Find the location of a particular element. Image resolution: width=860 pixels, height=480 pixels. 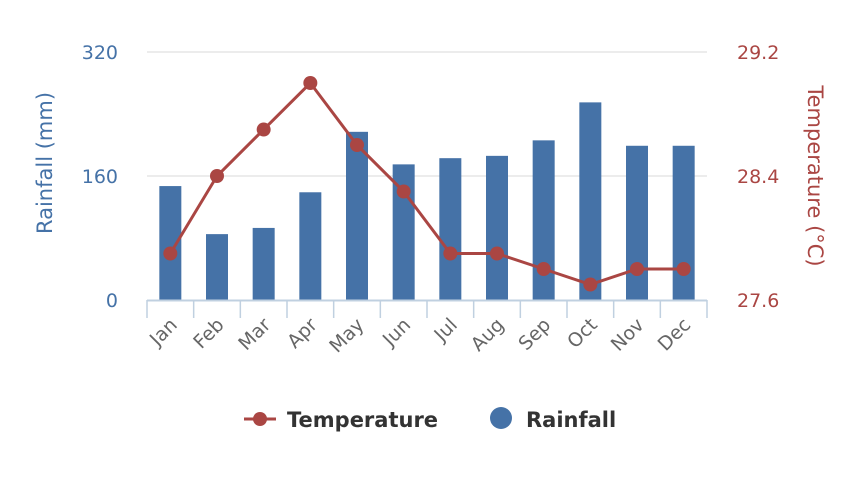

x-tick-label: Jul is located at coordinates (445, 330).